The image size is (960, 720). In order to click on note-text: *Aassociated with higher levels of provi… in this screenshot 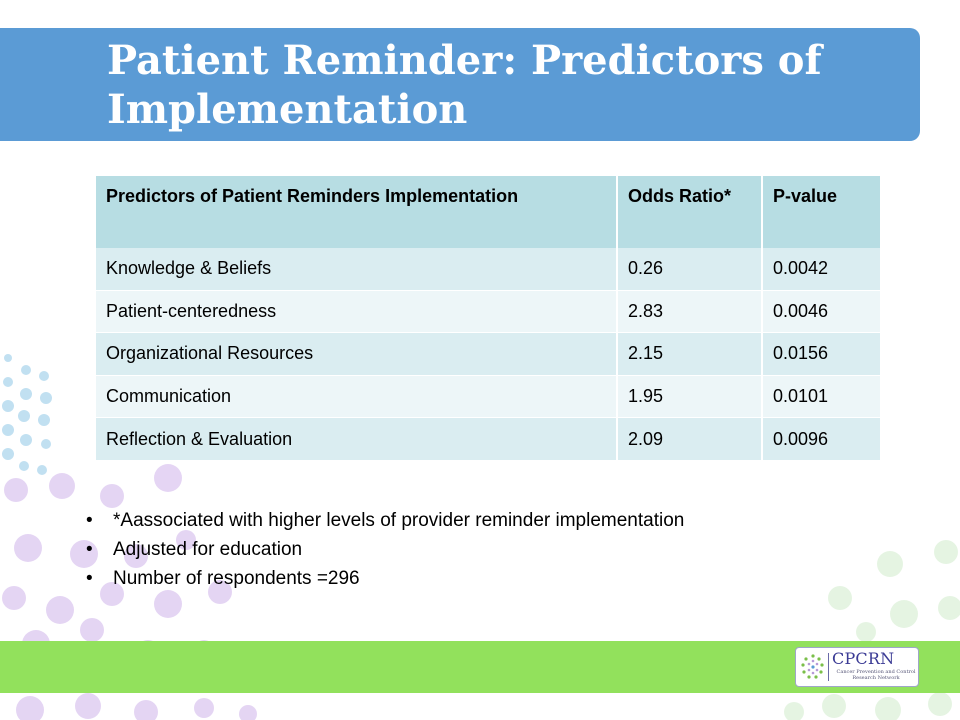, I will do `click(399, 520)`.